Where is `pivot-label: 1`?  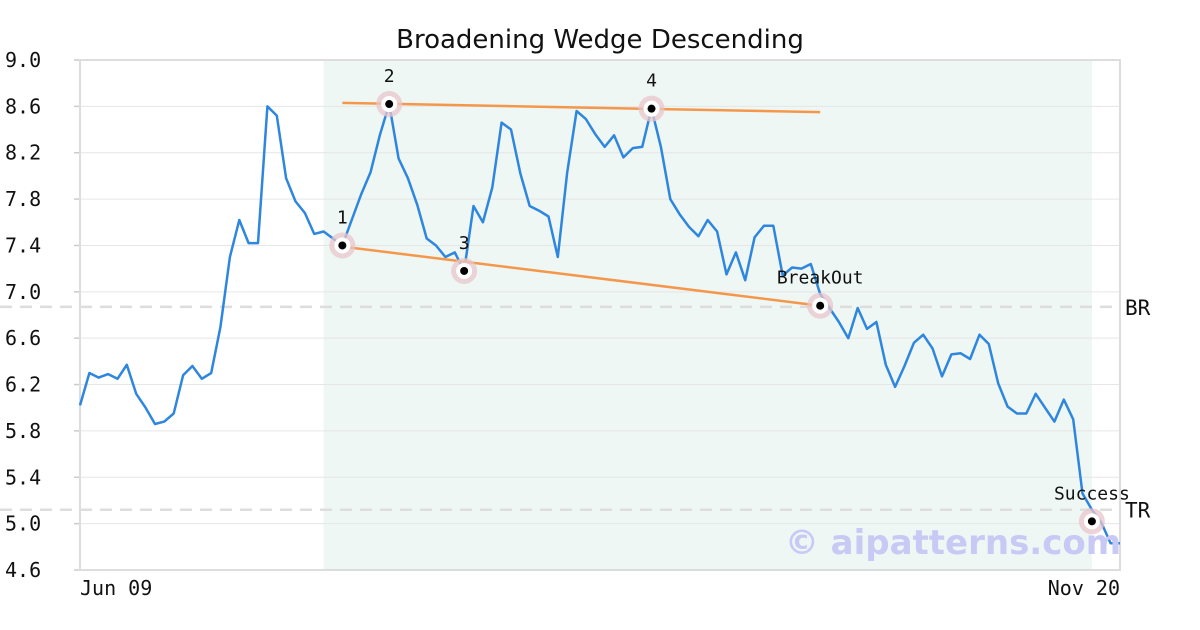
pivot-label: 1 is located at coordinates (342, 217).